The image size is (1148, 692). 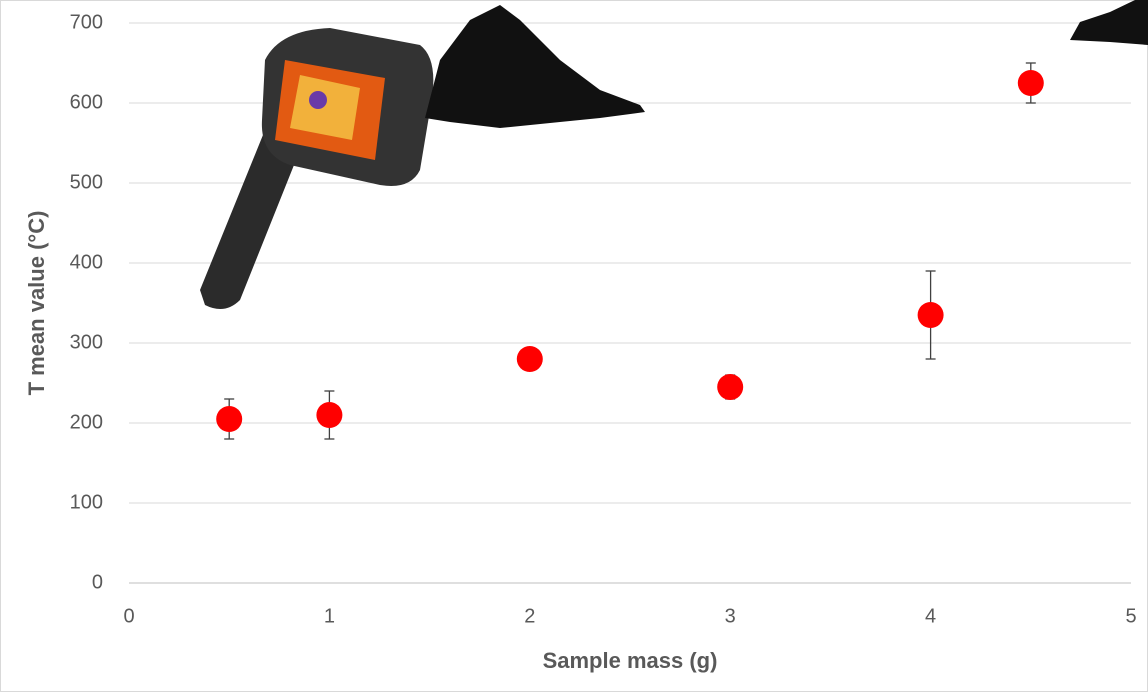 I want to click on powder-illustration, so click(x=786, y=64).